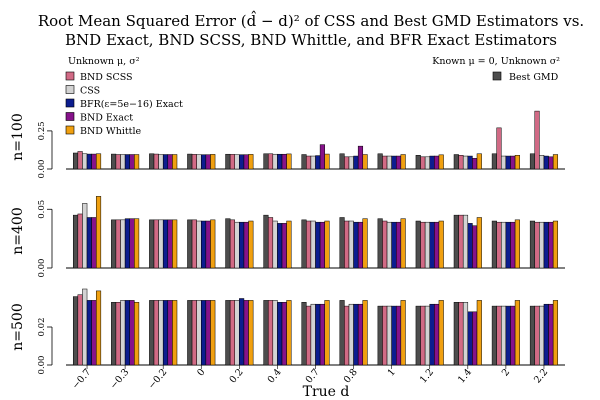 The height and width of the screenshot is (400, 600). What do you see at coordinates (111, 131) in the screenshot?
I see `legend-label: BND Whittle` at bounding box center [111, 131].